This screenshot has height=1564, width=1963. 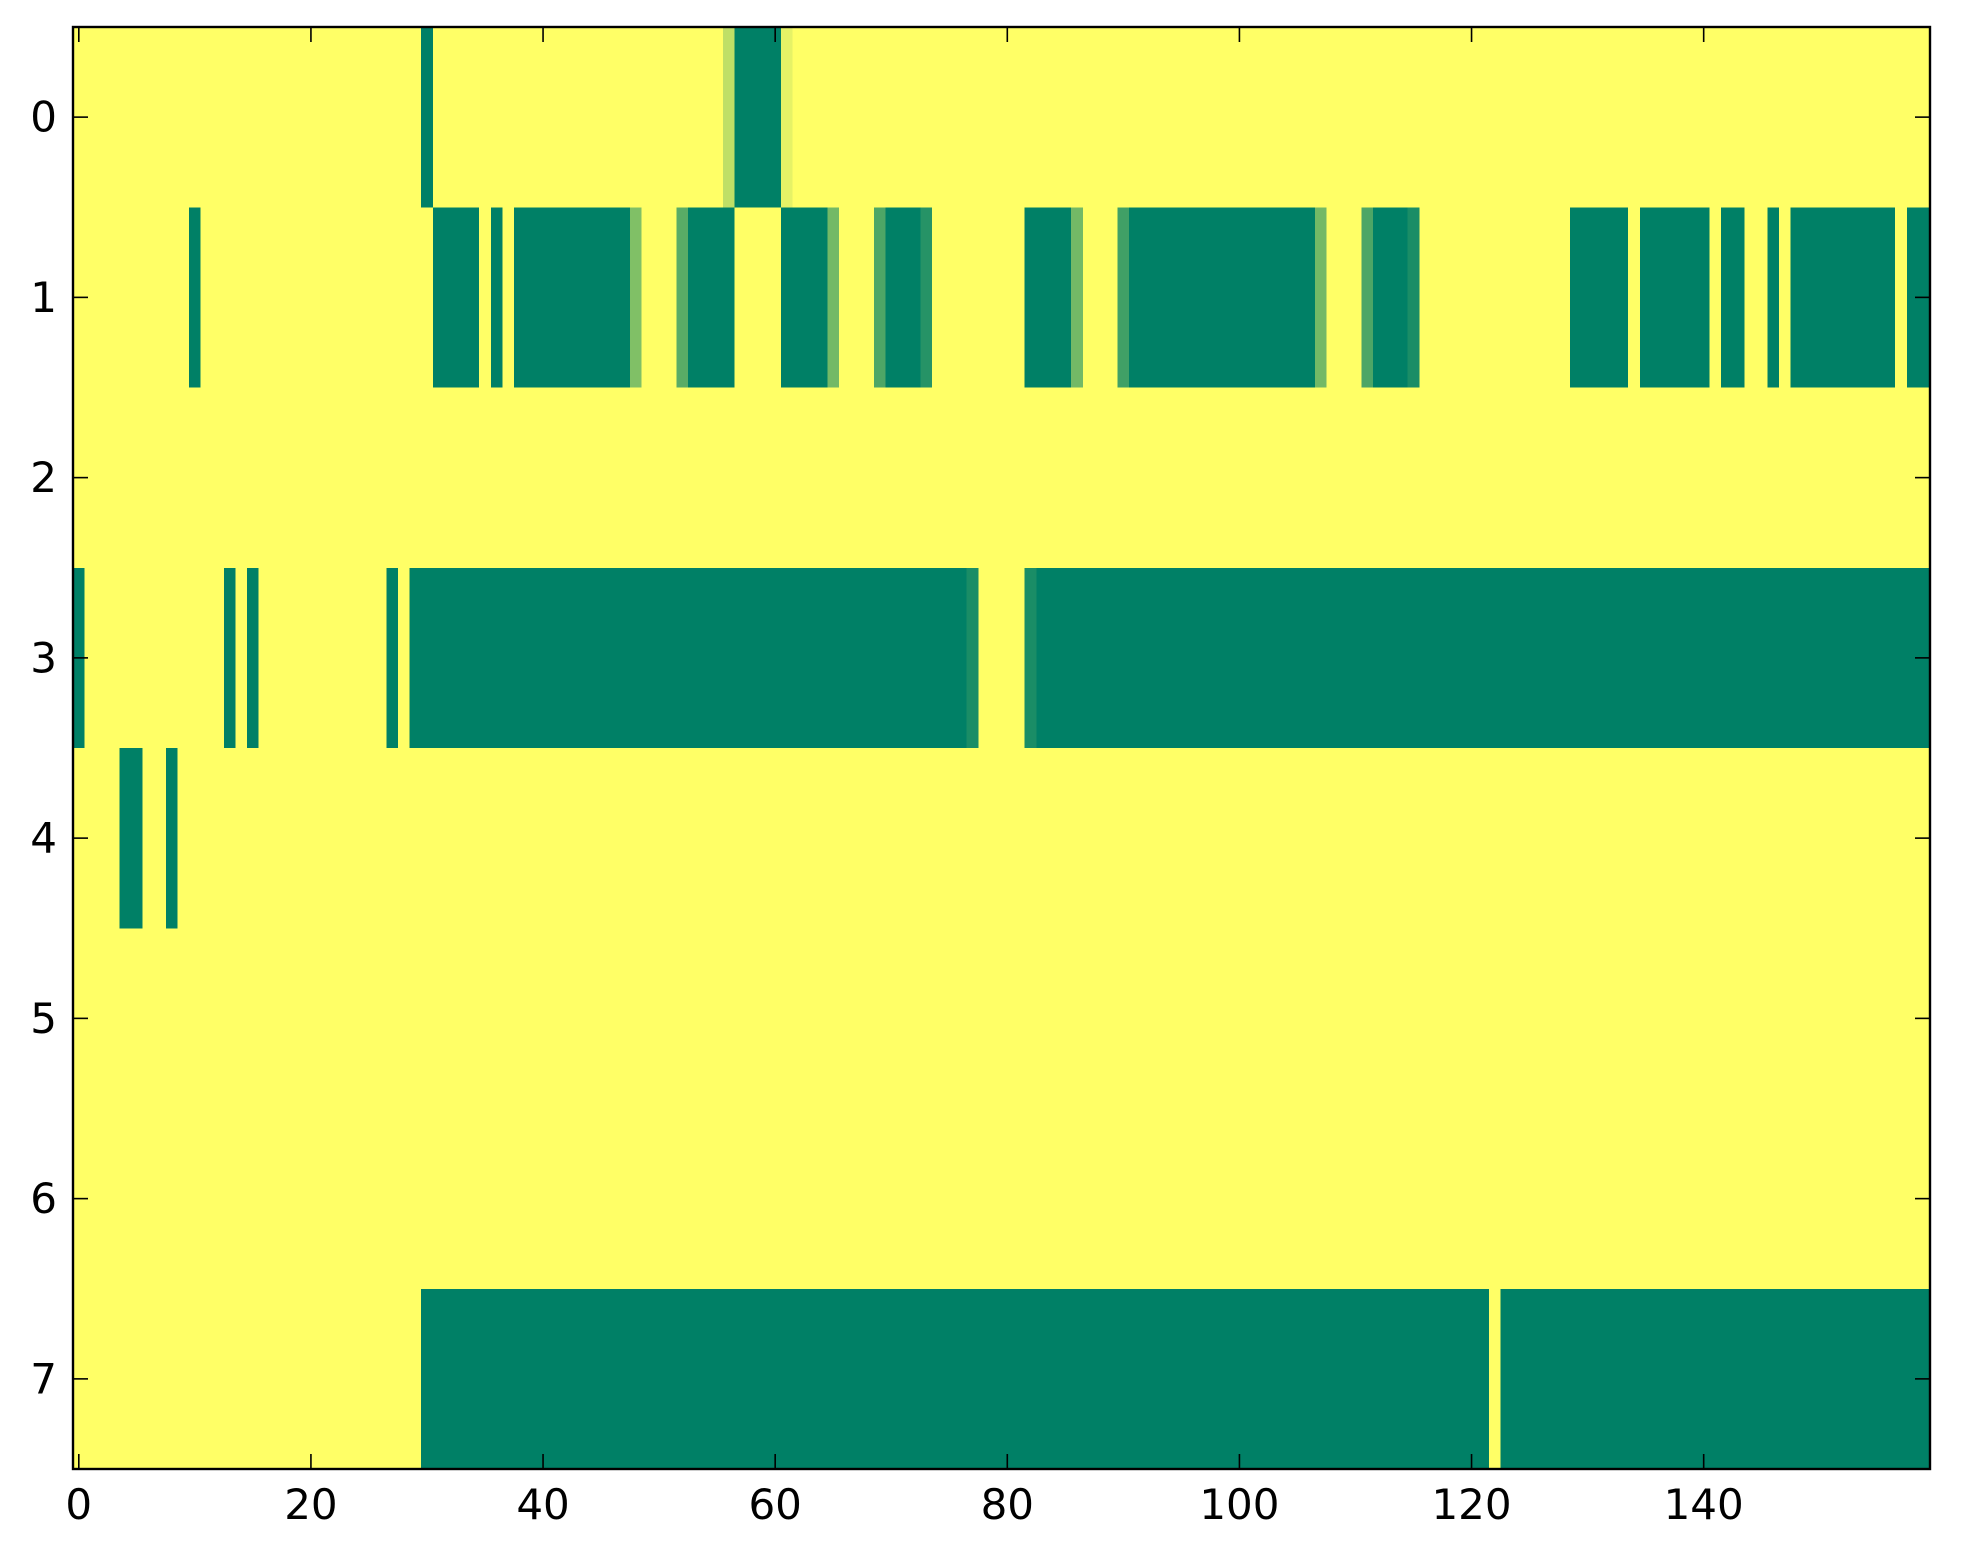 I want to click on y-tick-label-4: 4, so click(x=43, y=838).